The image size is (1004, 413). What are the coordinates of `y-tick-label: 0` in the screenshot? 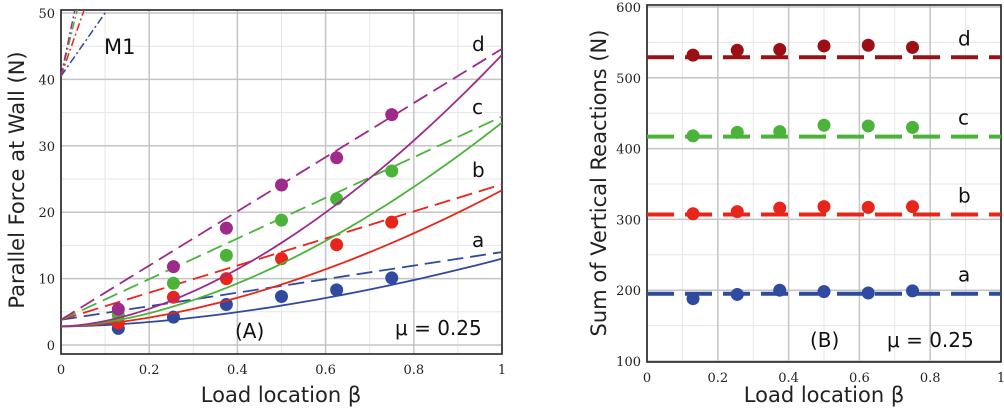 It's located at (51, 346).